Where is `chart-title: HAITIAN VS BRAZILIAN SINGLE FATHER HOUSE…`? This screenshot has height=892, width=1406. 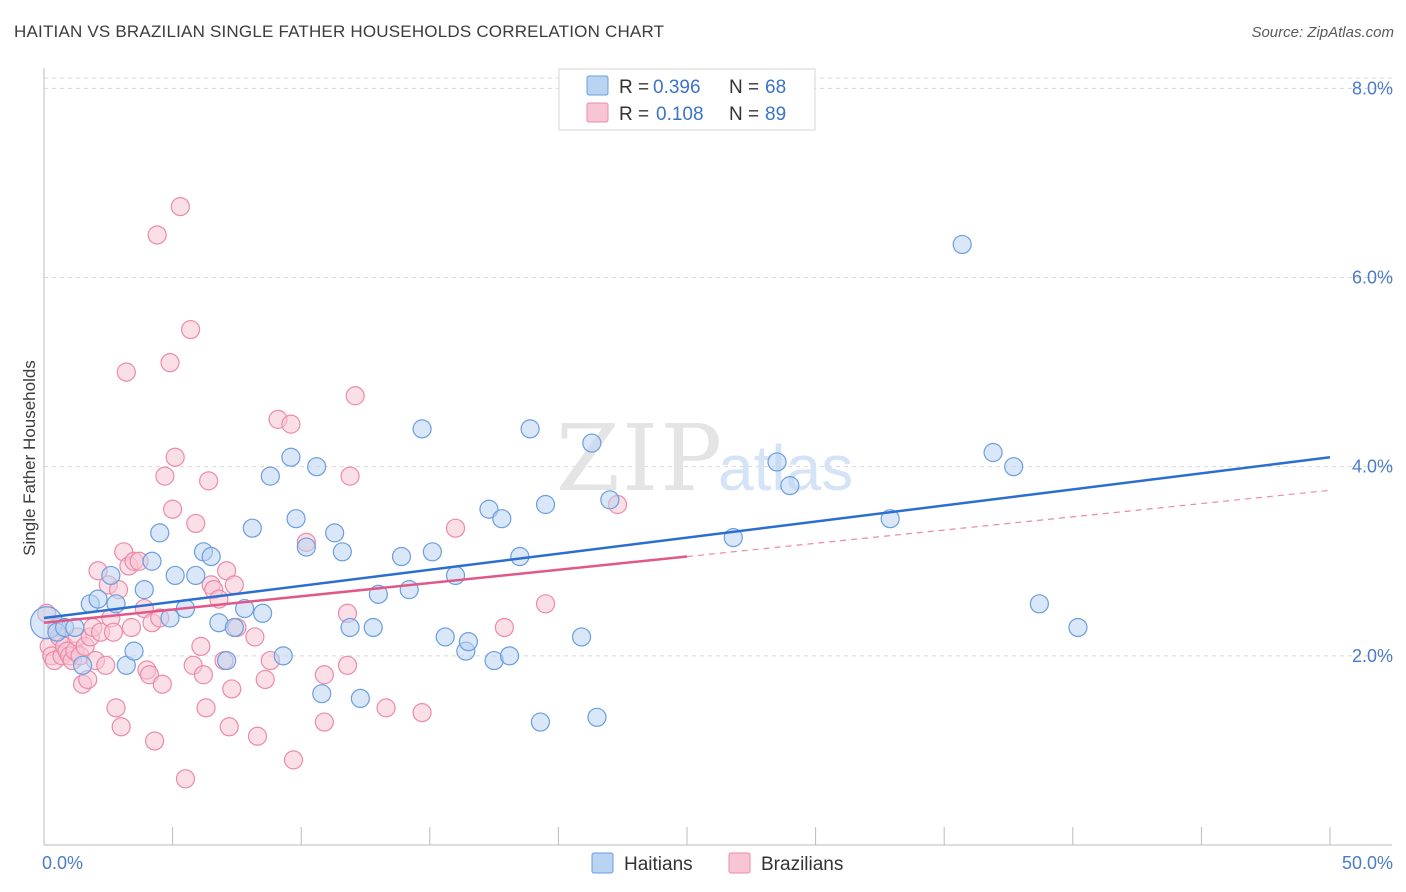 chart-title: HAITIAN VS BRAZILIAN SINGLE FATHER HOUSE… is located at coordinates (339, 31).